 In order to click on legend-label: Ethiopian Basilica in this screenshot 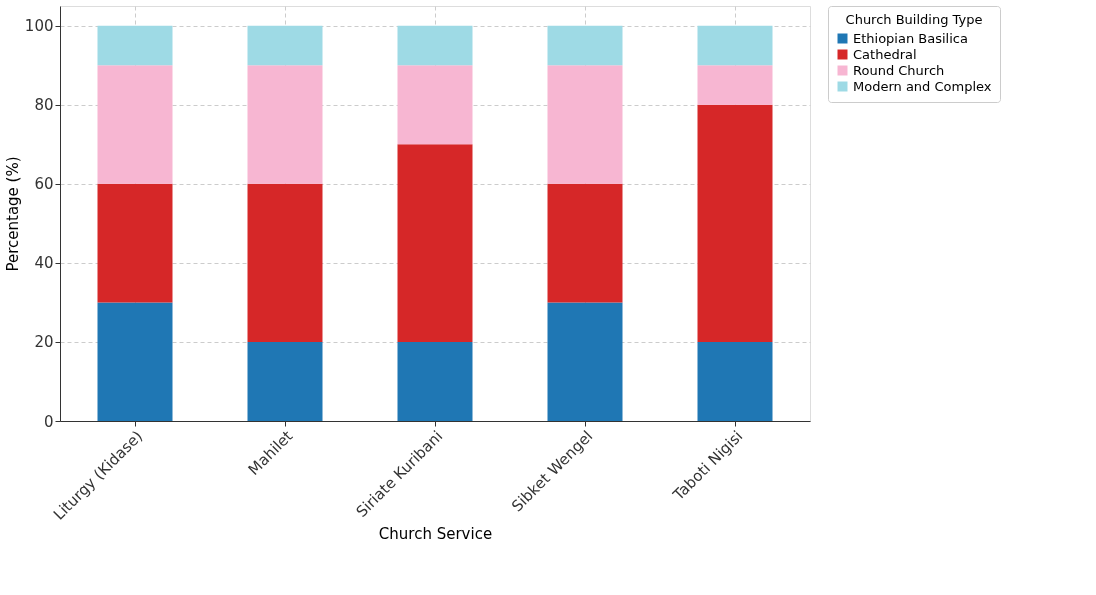, I will do `click(910, 38)`.